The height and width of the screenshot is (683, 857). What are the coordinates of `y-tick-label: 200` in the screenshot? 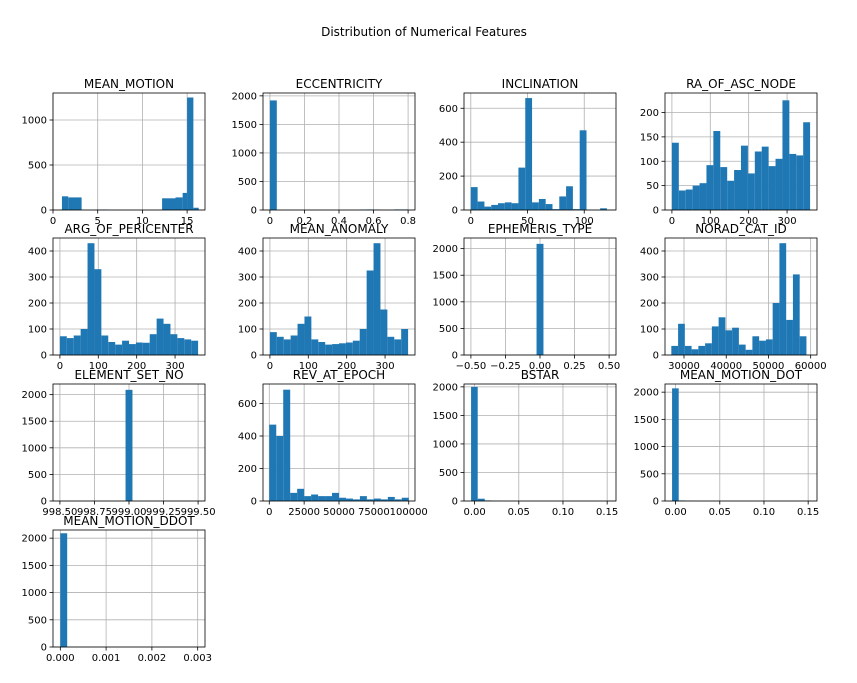 It's located at (37, 304).